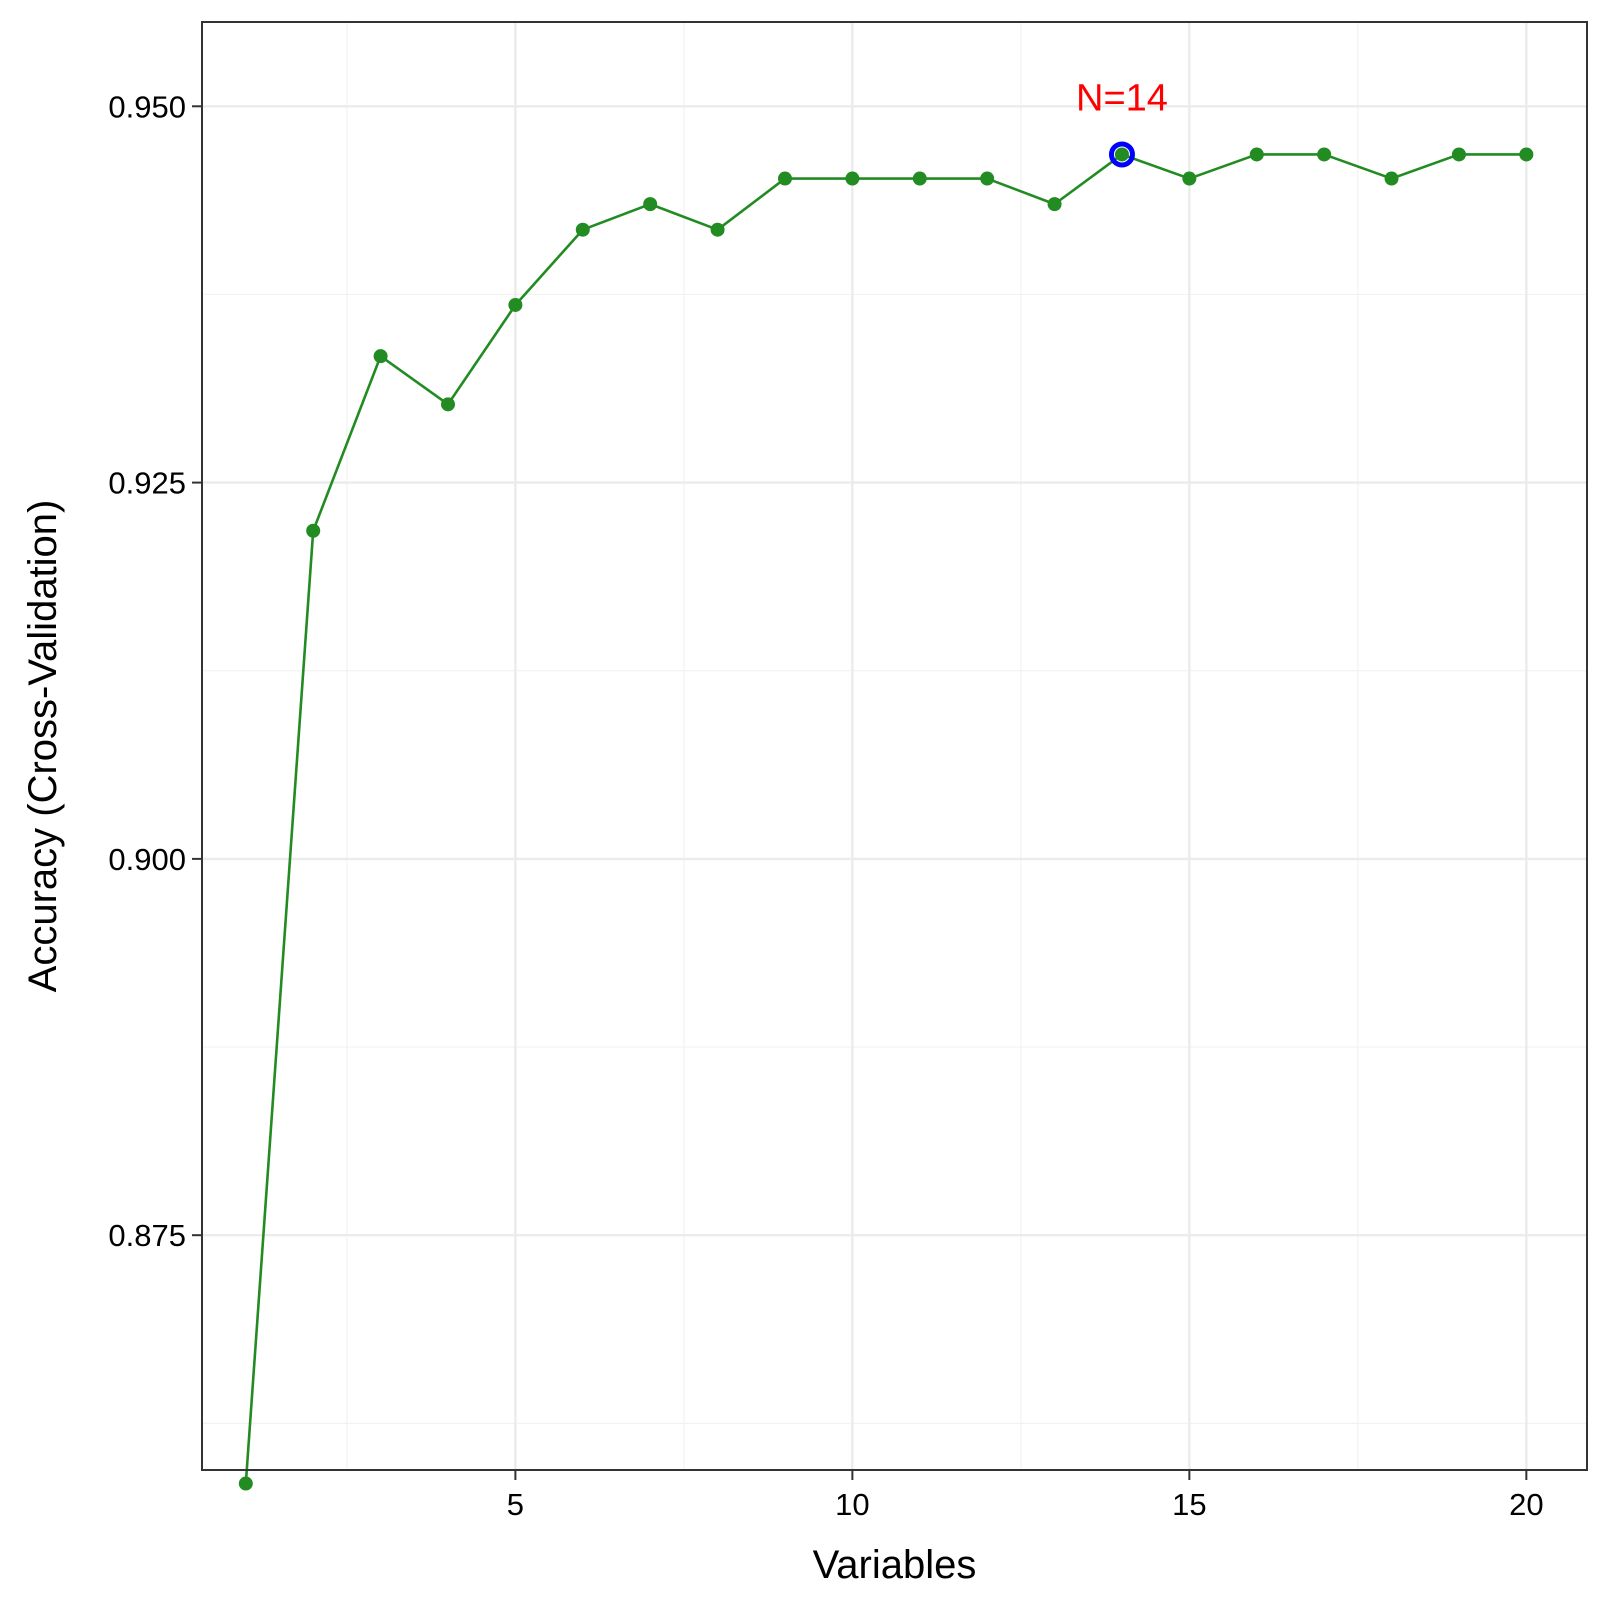 This screenshot has width=1600, height=1600. I want to click on highlight-marker, so click(1121, 154).